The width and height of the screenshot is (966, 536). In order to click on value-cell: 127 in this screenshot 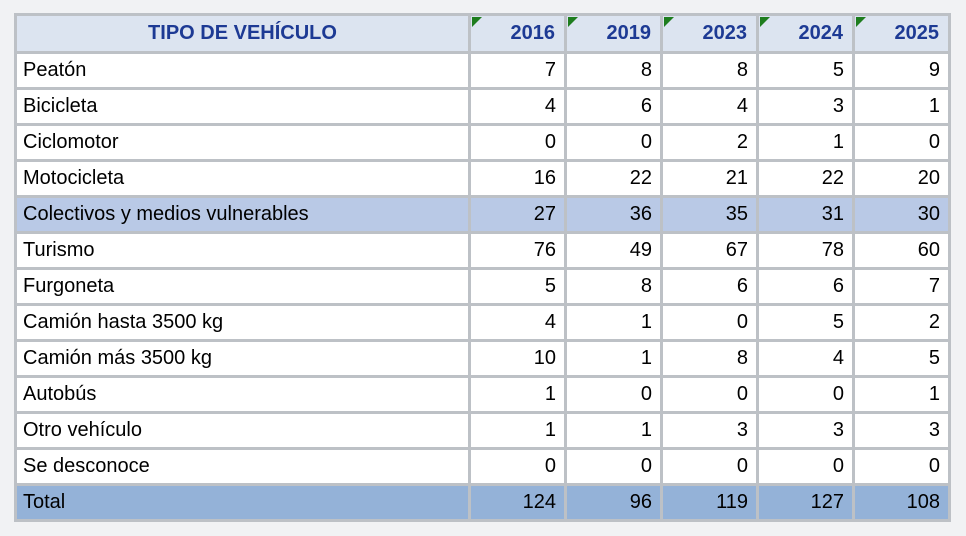, I will do `click(805, 502)`.